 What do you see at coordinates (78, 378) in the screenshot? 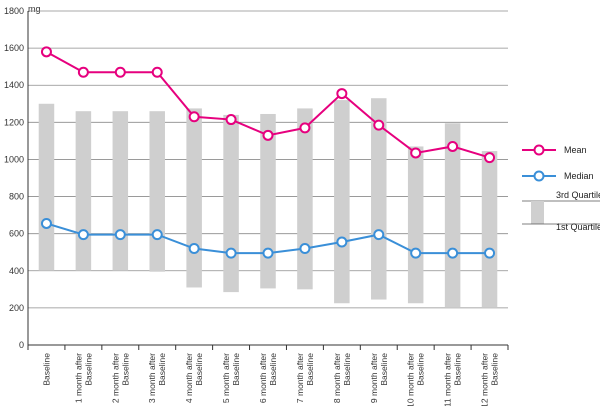
I see `x-category-label-line: 1 month after` at bounding box center [78, 378].